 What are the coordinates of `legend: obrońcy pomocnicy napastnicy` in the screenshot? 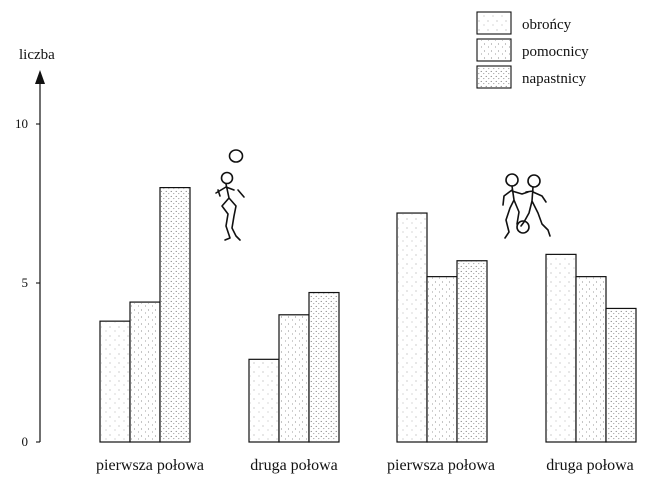 It's located at (532, 50).